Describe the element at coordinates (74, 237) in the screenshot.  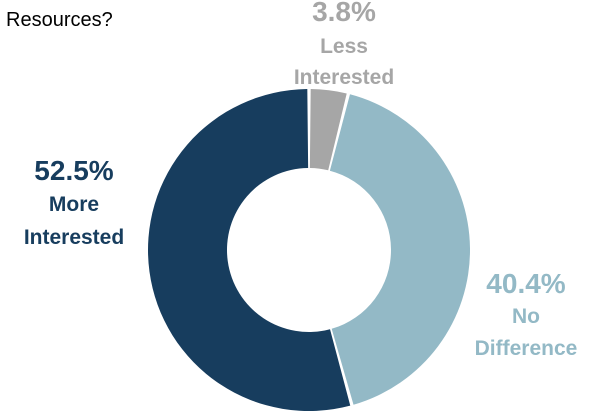
I see `label-more-interested-line2: Interested` at that location.